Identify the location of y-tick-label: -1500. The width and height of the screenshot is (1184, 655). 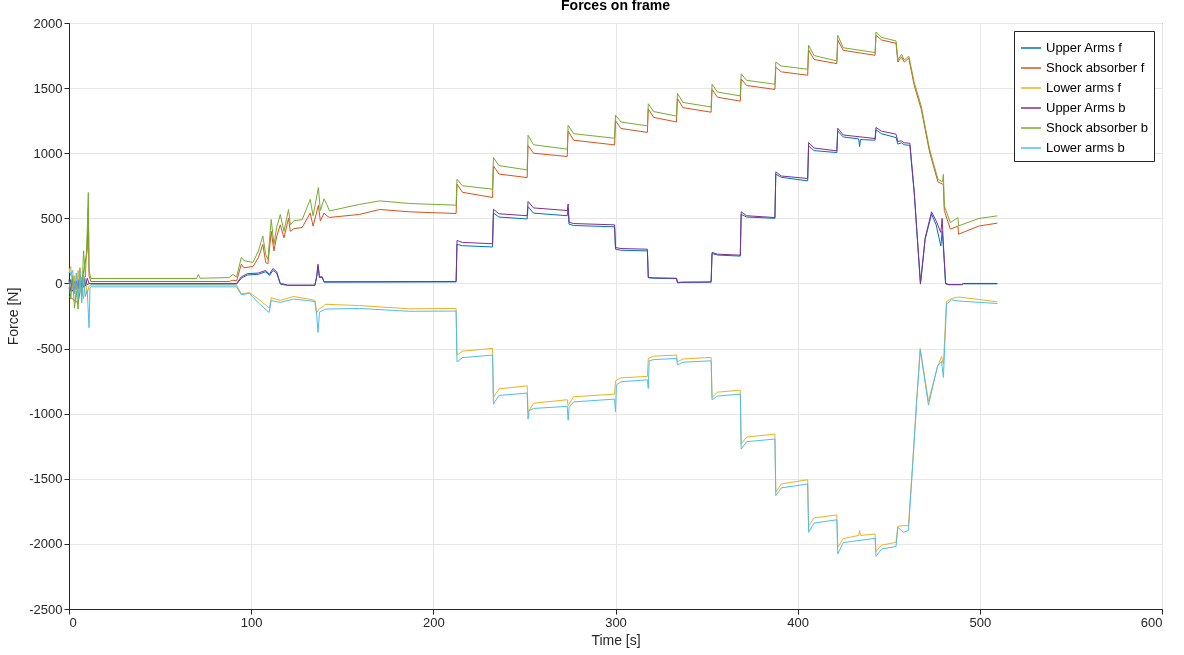
(46, 479).